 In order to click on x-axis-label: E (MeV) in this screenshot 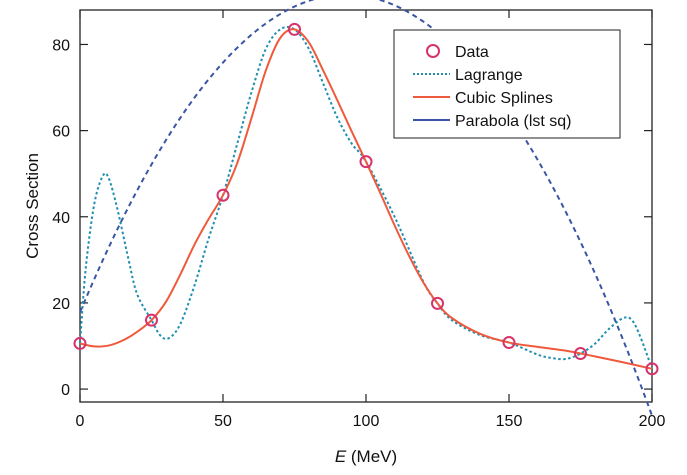, I will do `click(366, 456)`.